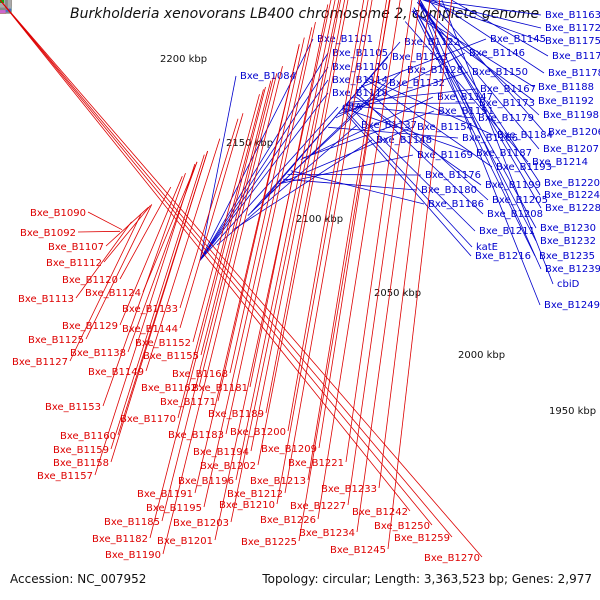 The height and width of the screenshot is (600, 600). What do you see at coordinates (220, 388) in the screenshot?
I see `reverse-gene-label: Bxe_B1181` at bounding box center [220, 388].